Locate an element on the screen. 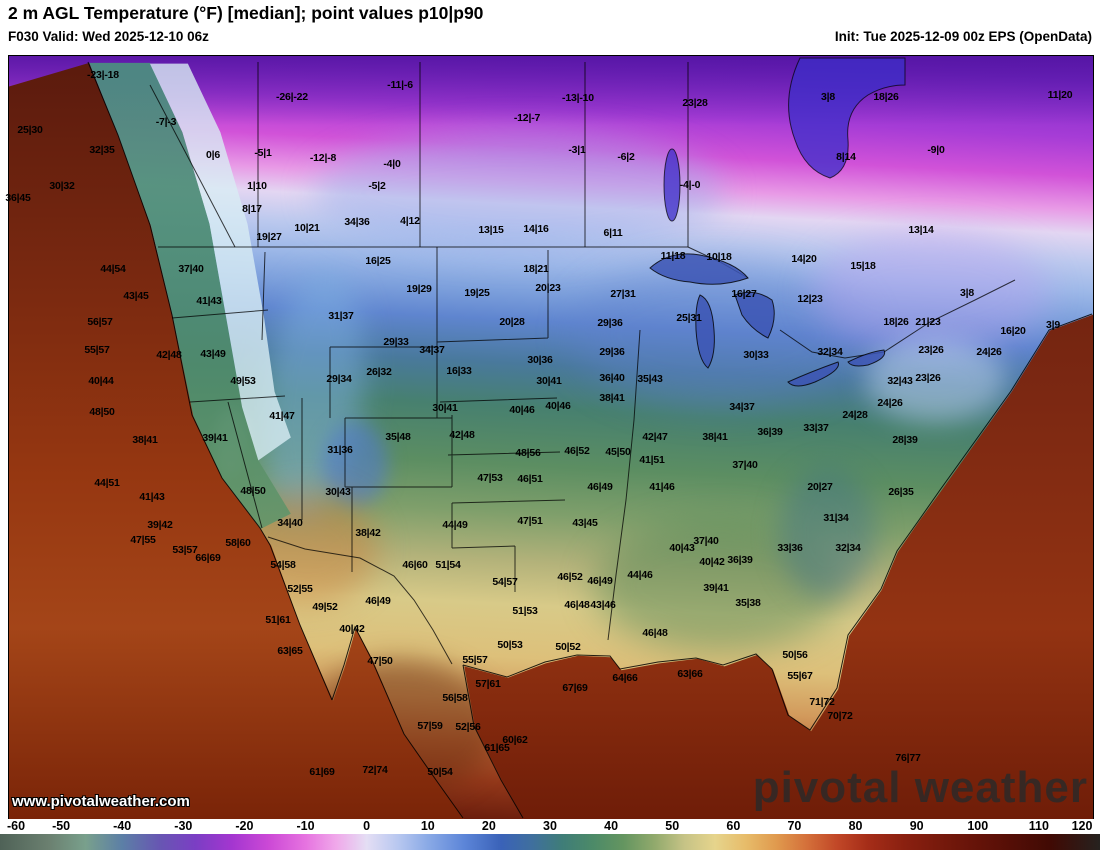 This screenshot has height=850, width=1100. new-england-cool-region is located at coordinates (936, 380).